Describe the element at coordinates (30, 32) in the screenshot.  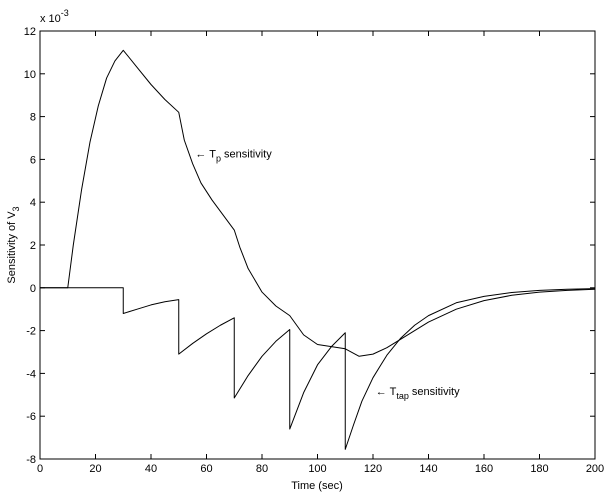
I see `y-tick-label: 12` at that location.